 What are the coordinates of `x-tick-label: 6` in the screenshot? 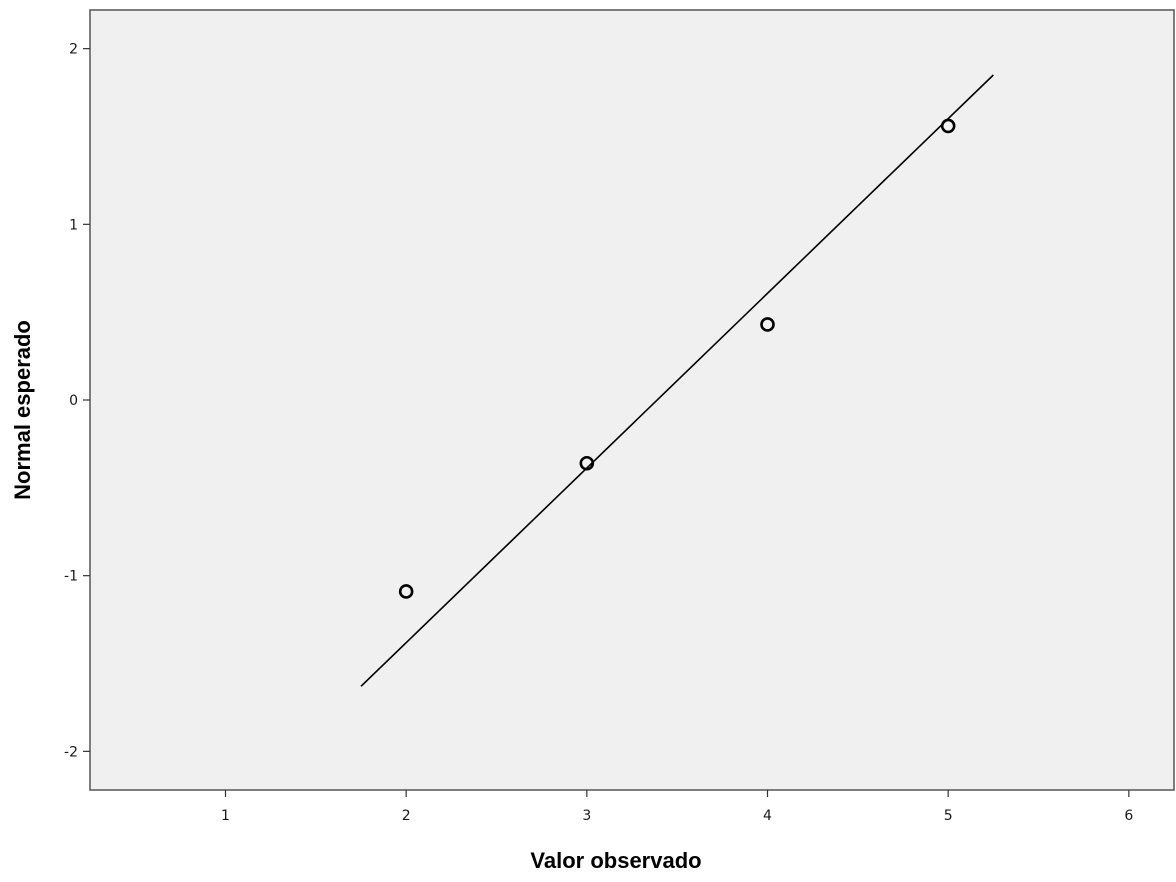 It's located at (1128, 816).